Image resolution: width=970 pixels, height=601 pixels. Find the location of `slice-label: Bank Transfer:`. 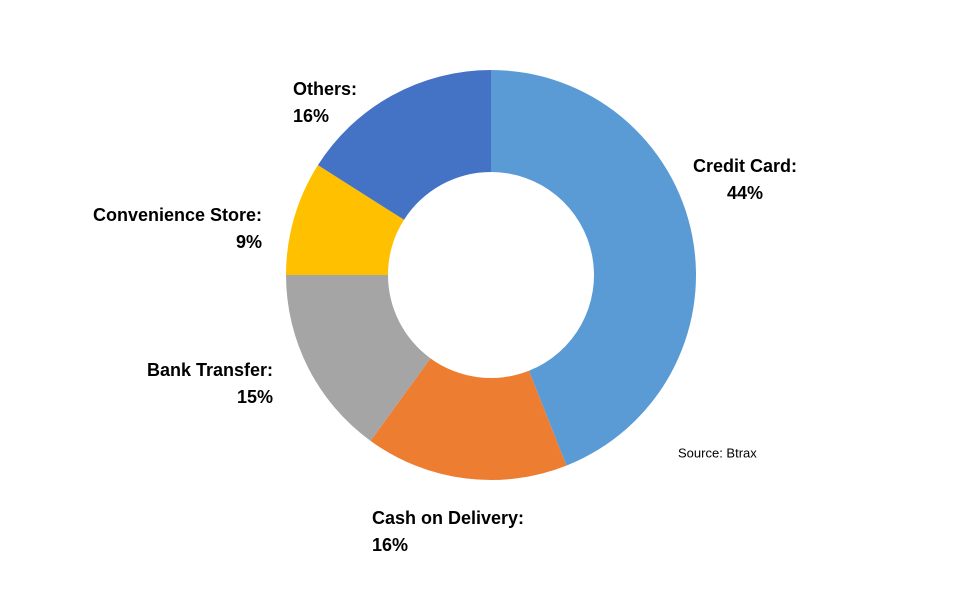

slice-label: Bank Transfer: is located at coordinates (210, 370).